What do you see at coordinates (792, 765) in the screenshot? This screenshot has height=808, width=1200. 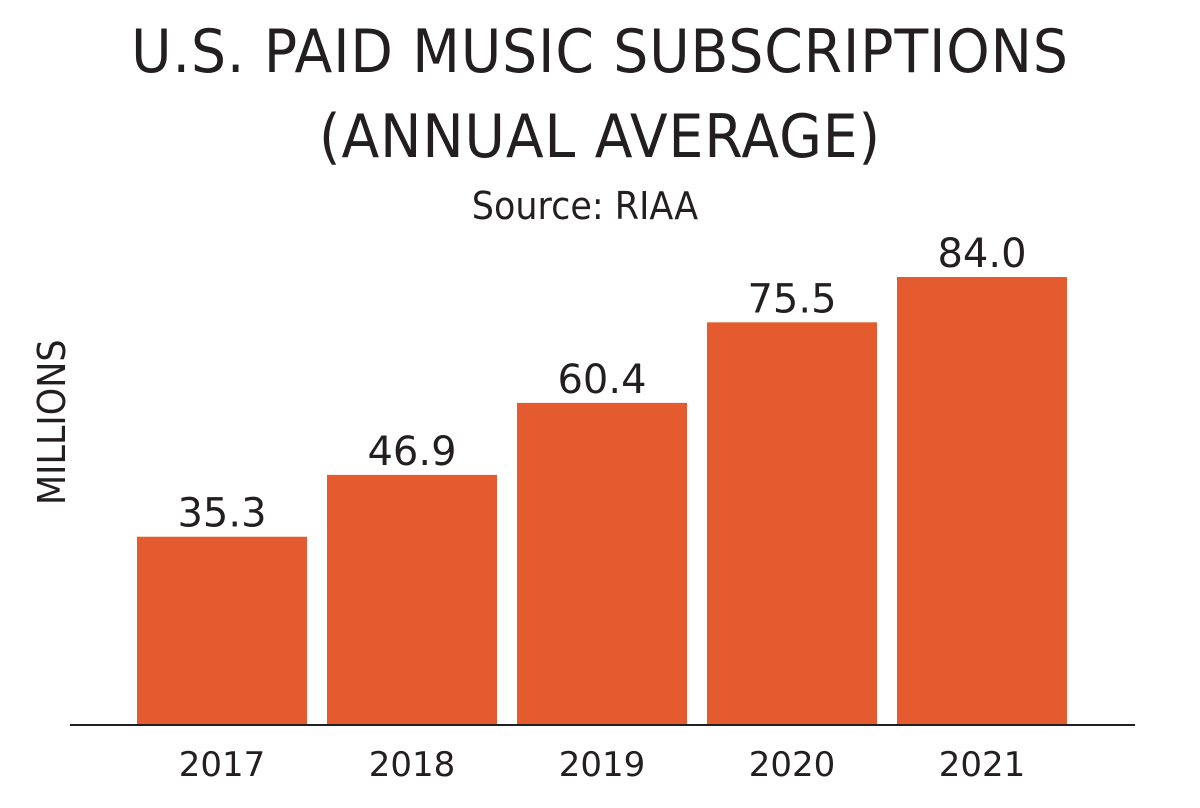 I see `x-tick-label-2020: 2020` at bounding box center [792, 765].